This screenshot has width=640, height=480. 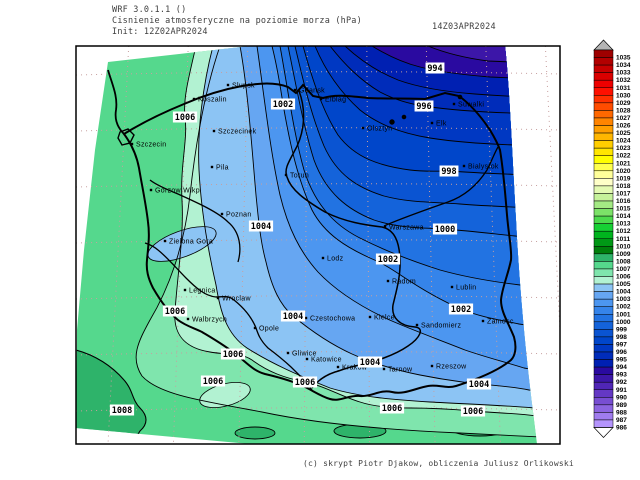 What do you see at coordinates (149, 10) in the screenshot?
I see `model-version: WRF 3.0.1.1 ()` at bounding box center [149, 10].